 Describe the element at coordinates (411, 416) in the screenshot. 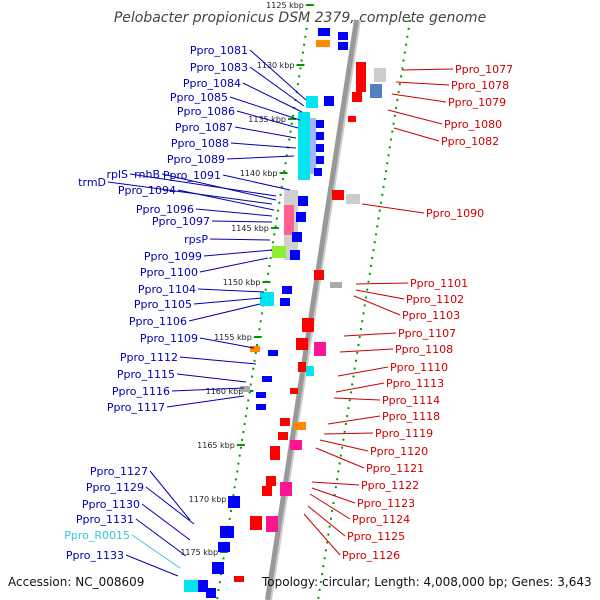

I see `gene-label: Ppro_1118` at that location.